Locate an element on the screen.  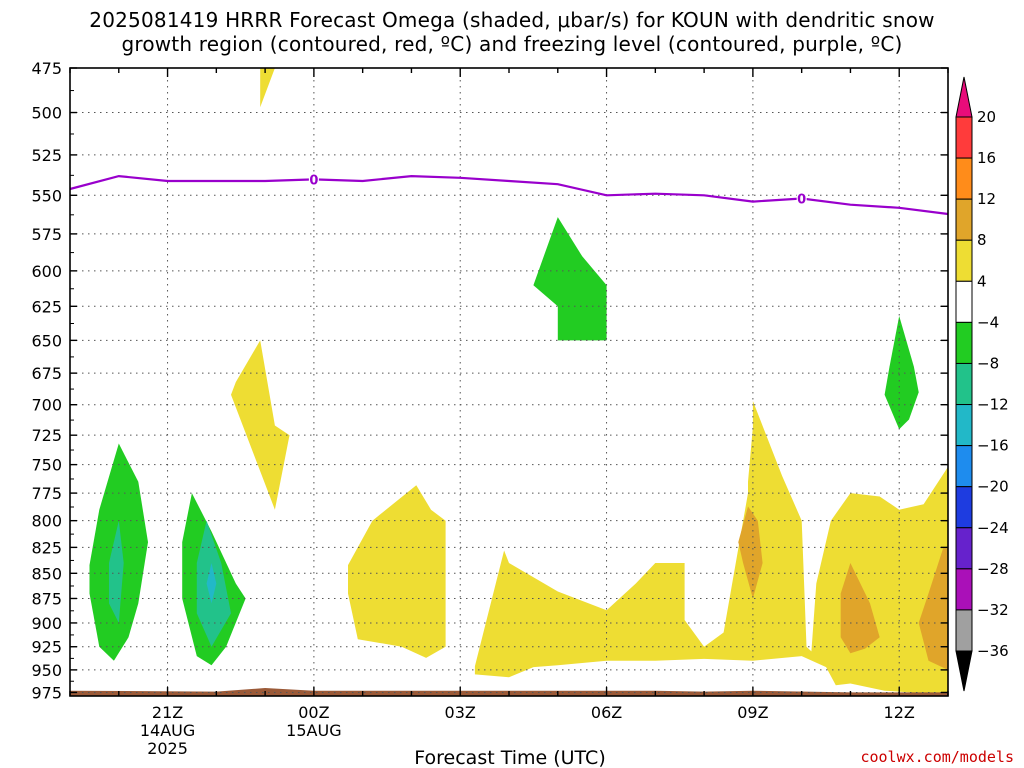
colorbar-top-arrow is located at coordinates (964, 97).